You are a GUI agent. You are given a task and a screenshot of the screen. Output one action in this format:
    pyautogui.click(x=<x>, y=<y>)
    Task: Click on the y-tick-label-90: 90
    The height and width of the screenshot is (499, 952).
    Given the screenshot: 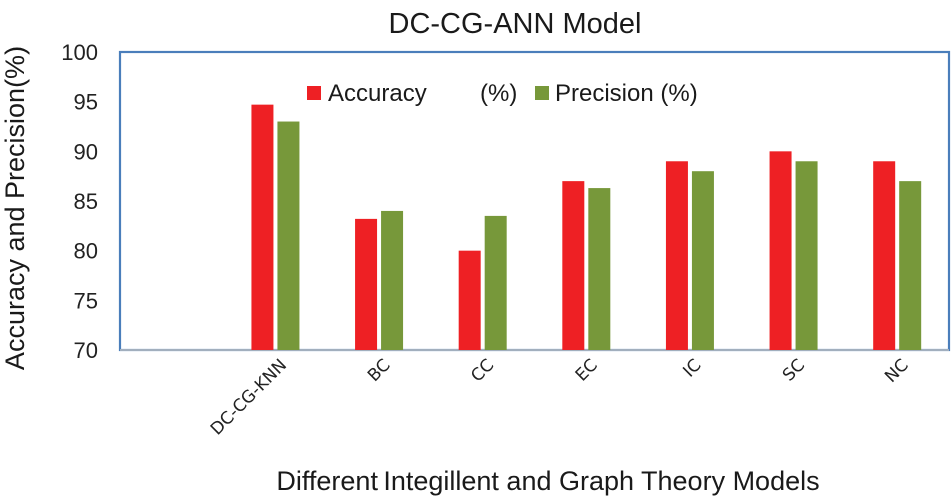 What is the action you would take?
    pyautogui.click(x=86, y=151)
    